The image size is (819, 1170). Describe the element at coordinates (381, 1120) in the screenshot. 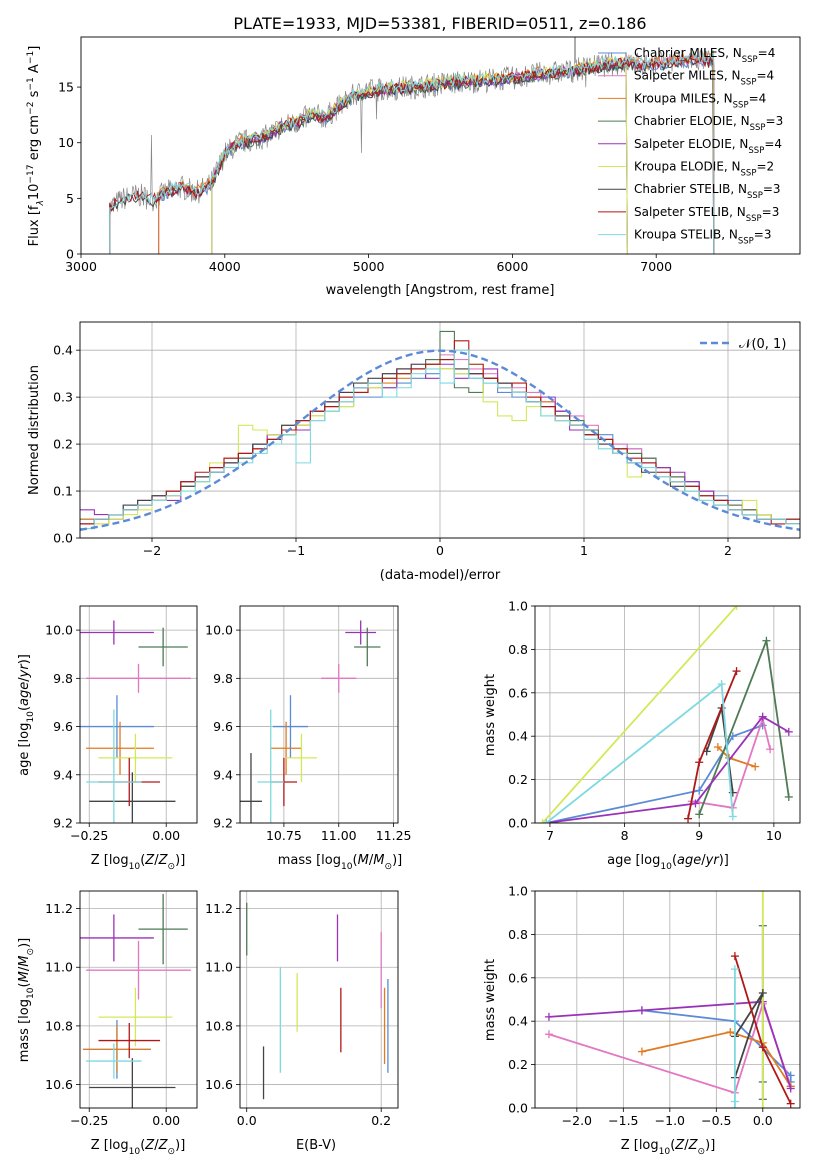

I see `x-tick-label: 0.2` at that location.